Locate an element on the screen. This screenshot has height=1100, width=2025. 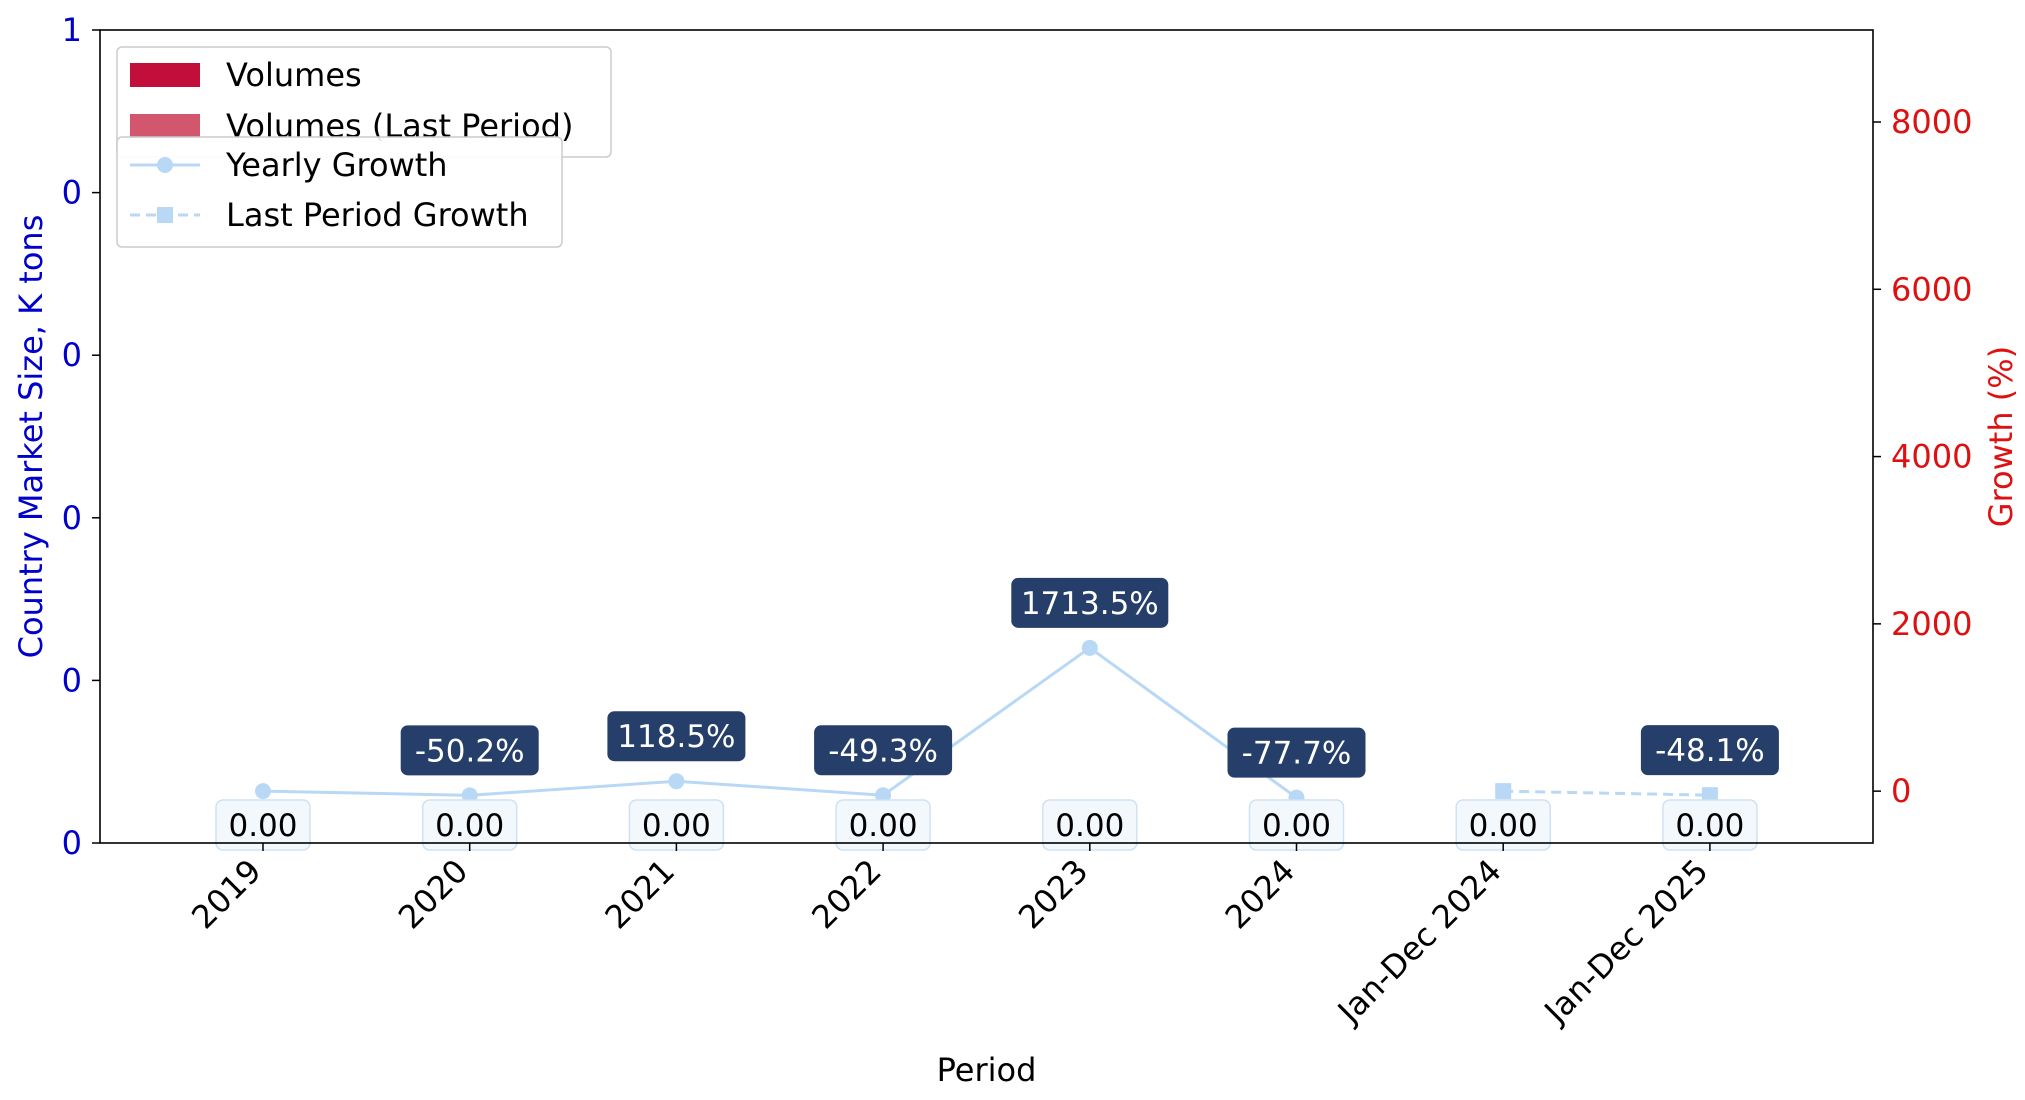
growth-label: -50.2% is located at coordinates (470, 751).